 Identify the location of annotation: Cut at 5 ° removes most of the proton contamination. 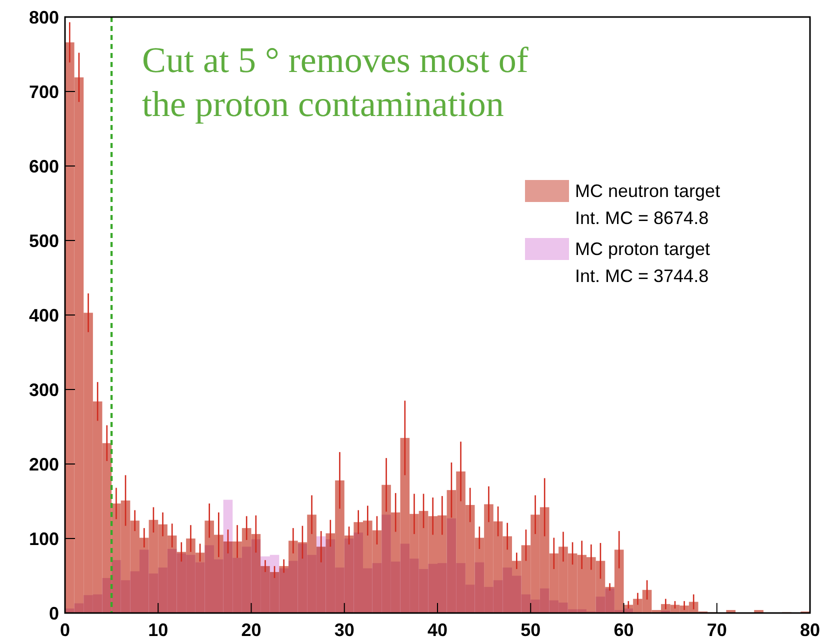
(335, 82).